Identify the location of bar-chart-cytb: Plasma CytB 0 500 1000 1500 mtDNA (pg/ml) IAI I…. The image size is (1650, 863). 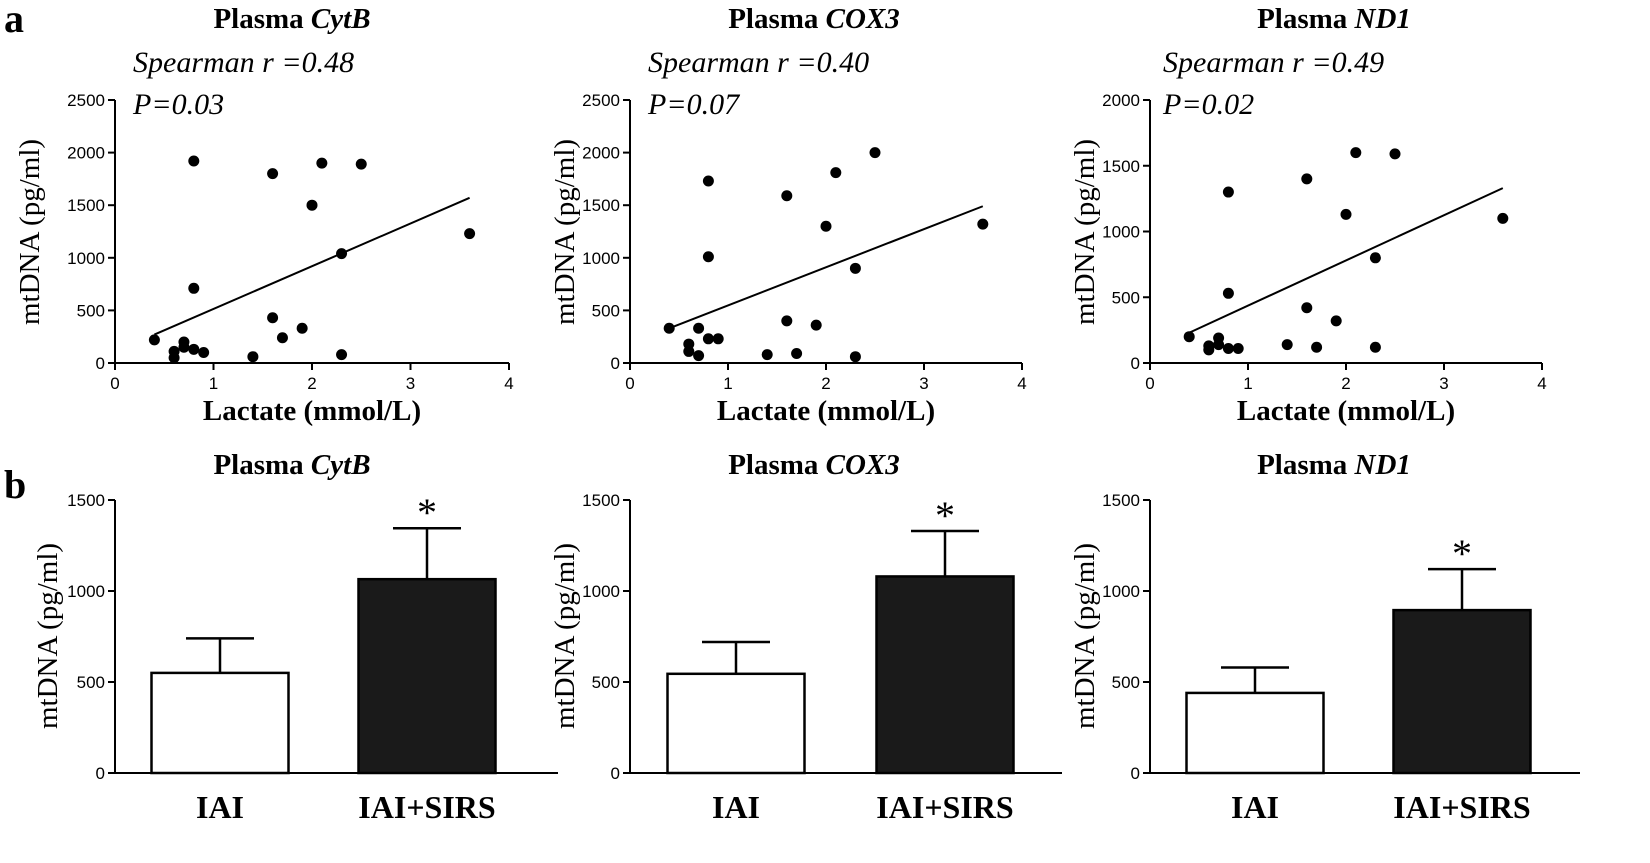
(295, 637).